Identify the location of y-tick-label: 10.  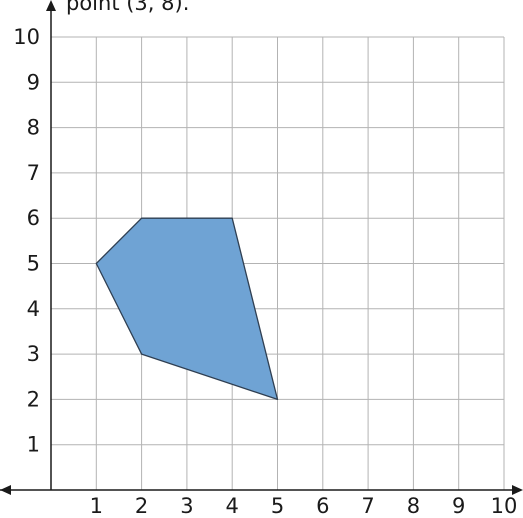
(26, 37).